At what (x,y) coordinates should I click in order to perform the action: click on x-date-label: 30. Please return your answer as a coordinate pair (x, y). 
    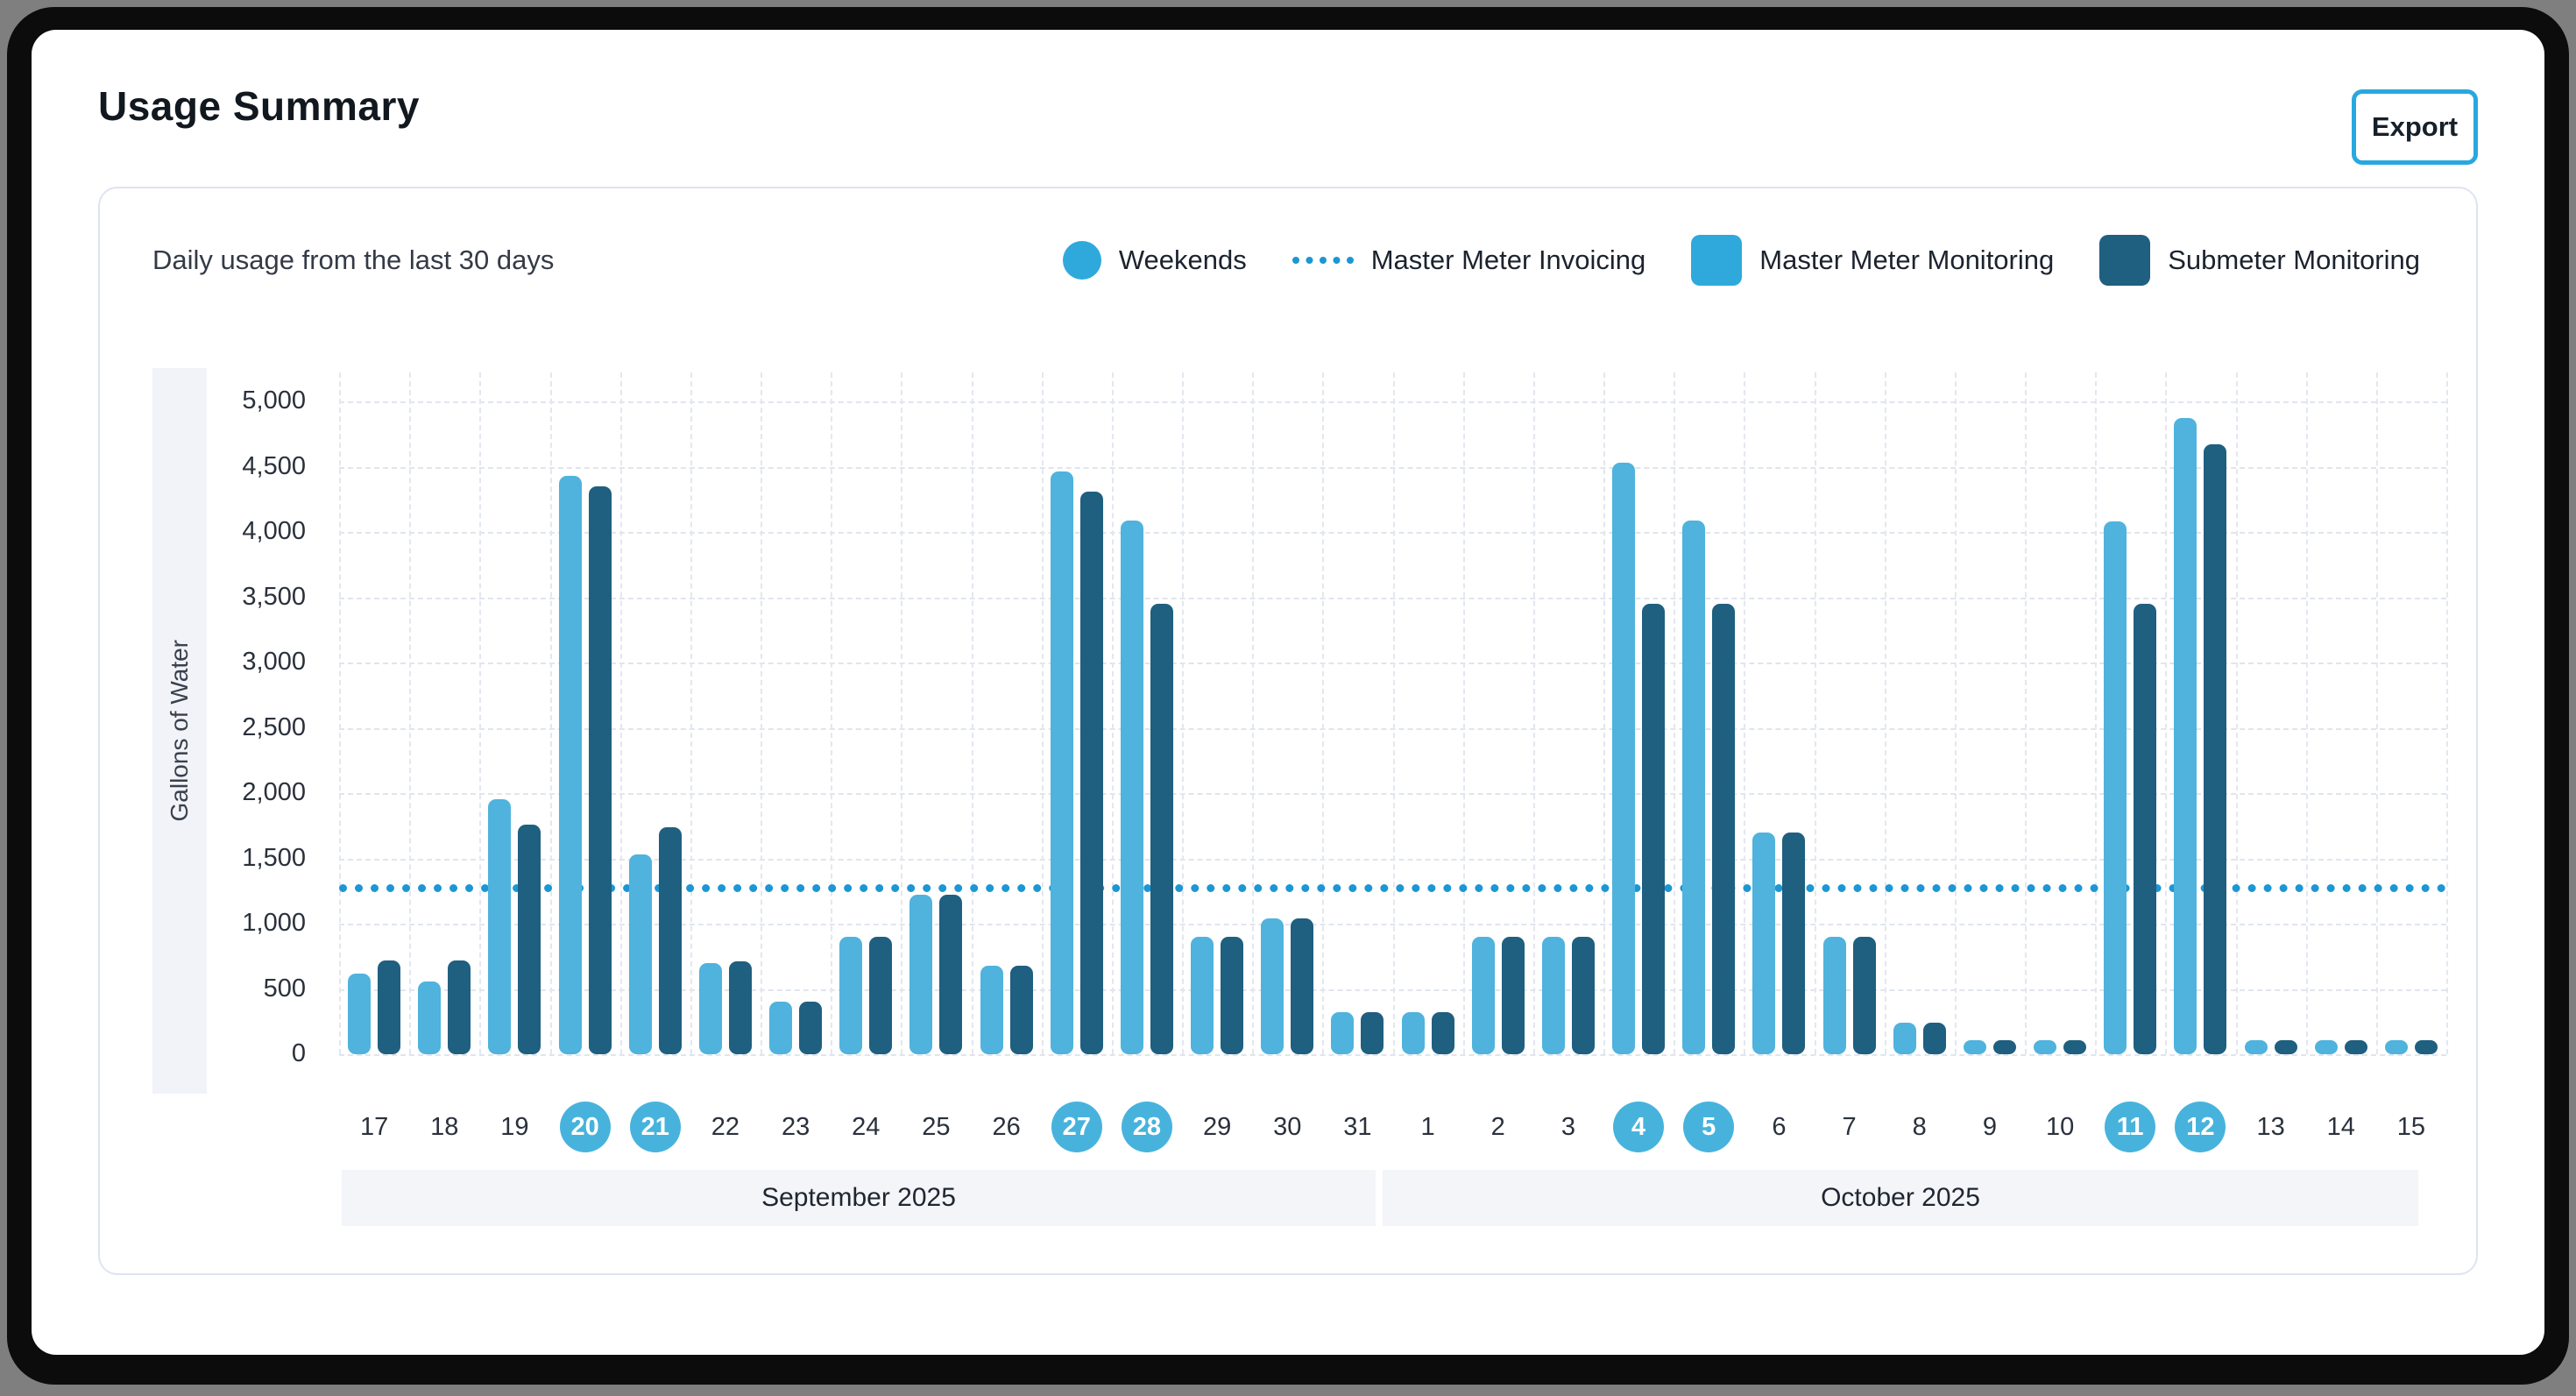
    Looking at the image, I should click on (1287, 1127).